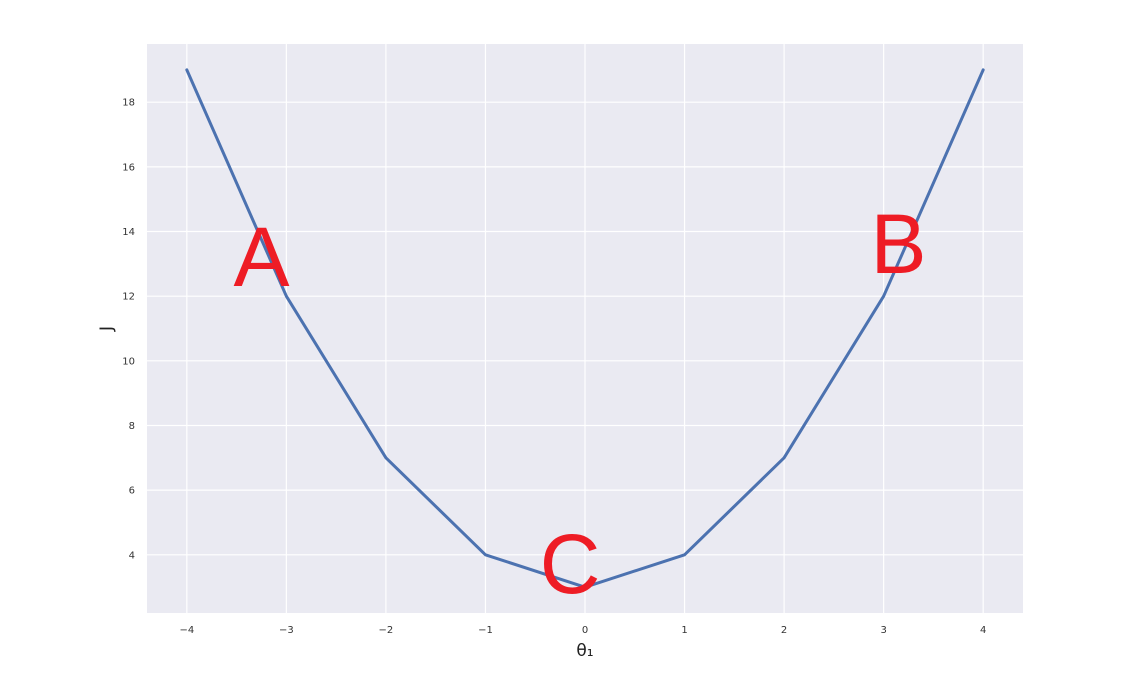 This screenshot has width=1143, height=691. Describe the element at coordinates (286, 630) in the screenshot. I see `x-tick-label: −3` at that location.